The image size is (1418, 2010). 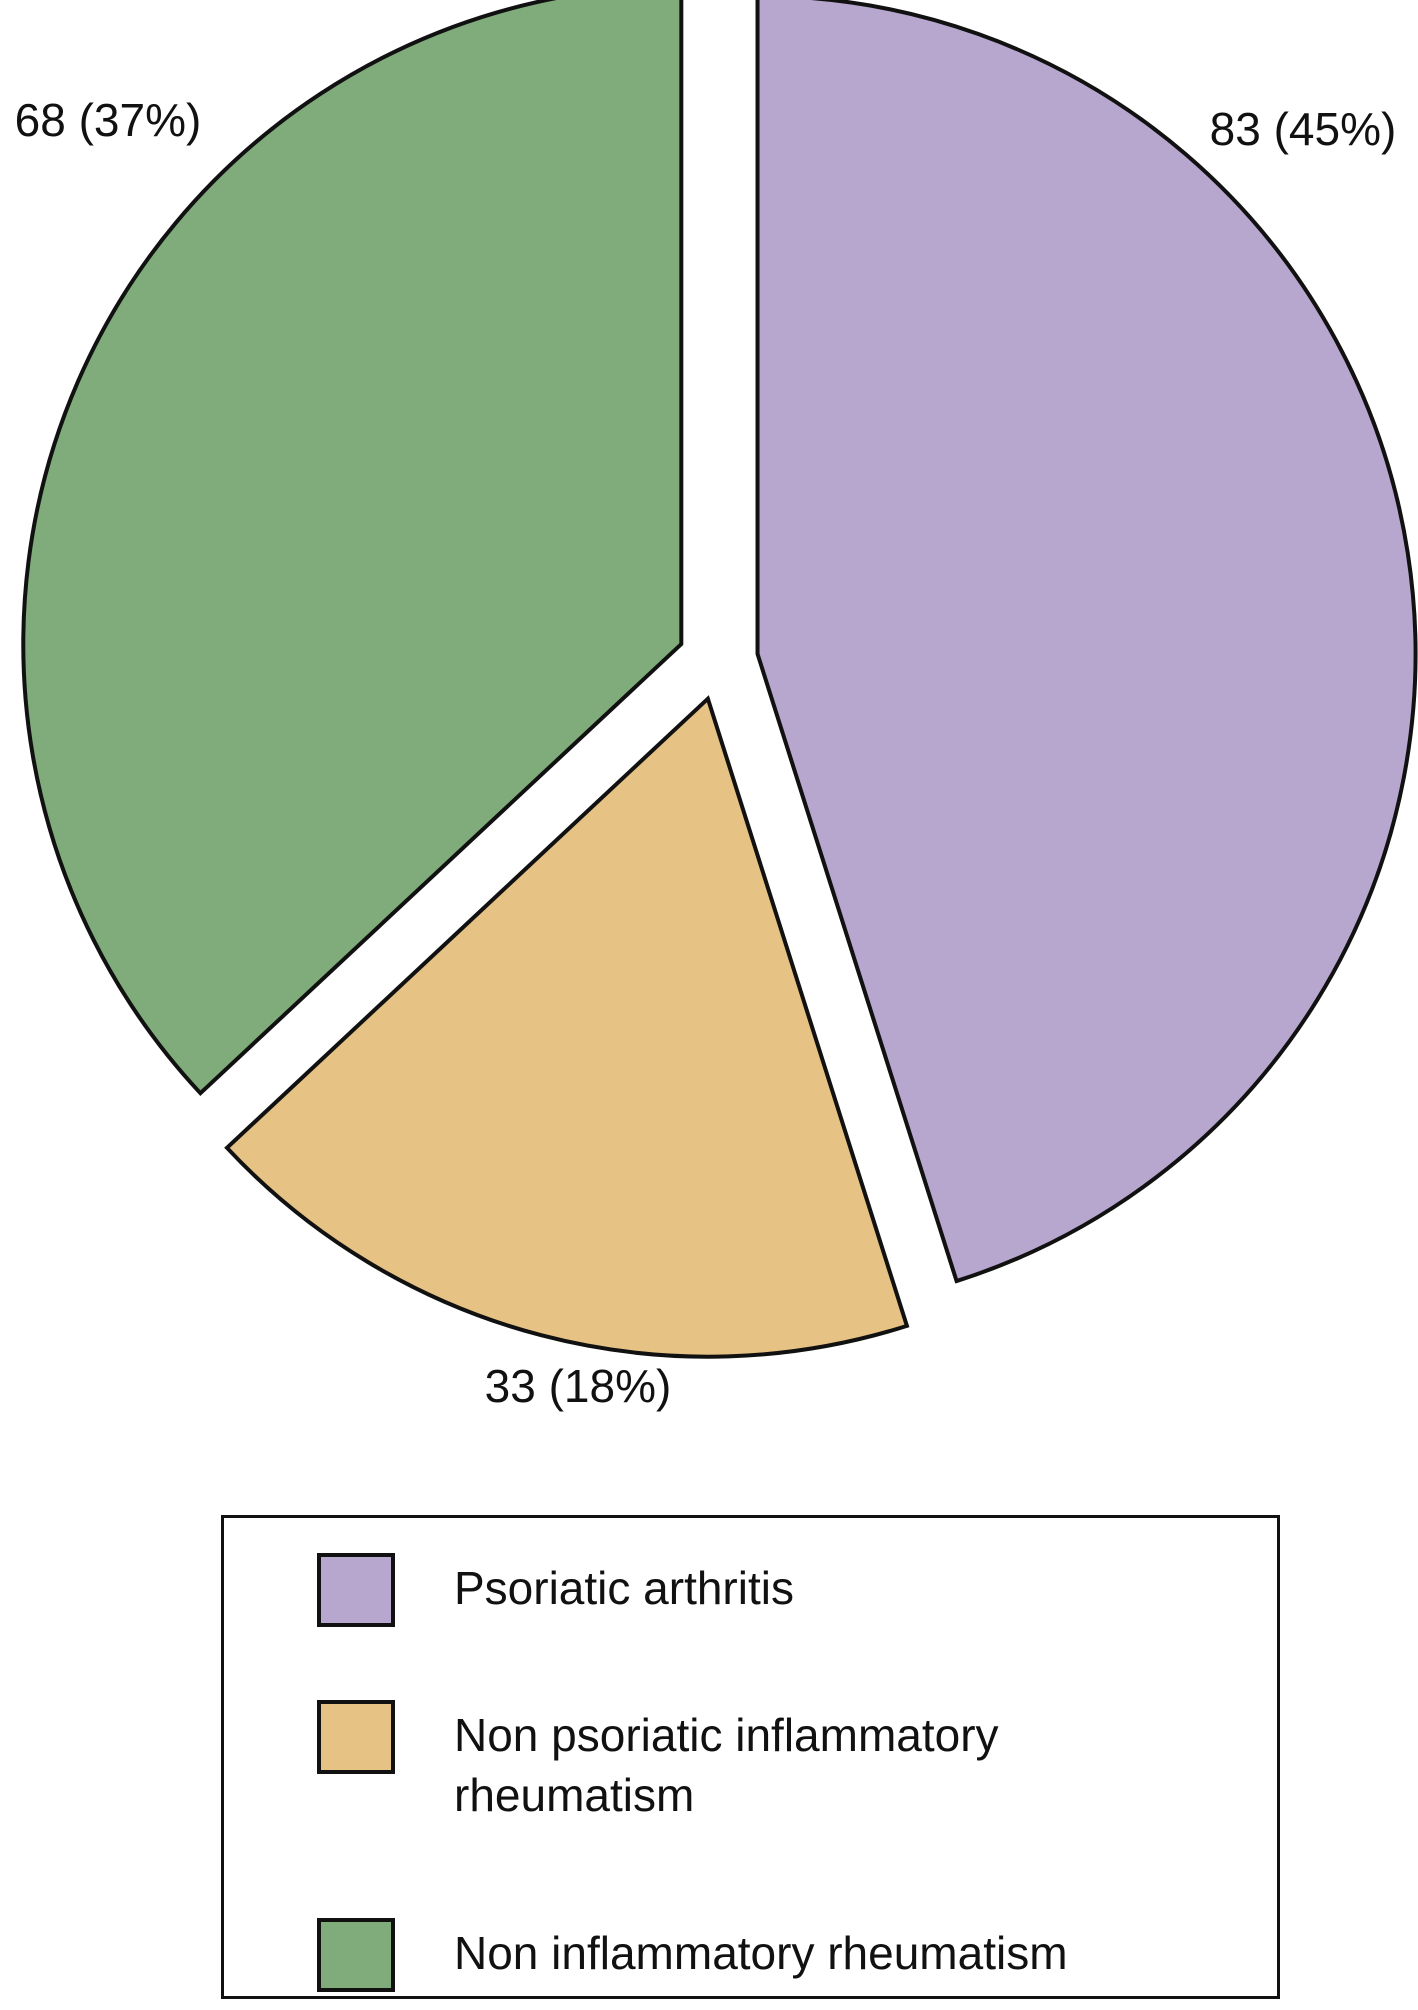 What do you see at coordinates (726, 1765) in the screenshot?
I see `legend-label: Non psoriatic inflammatory rheumatism` at bounding box center [726, 1765].